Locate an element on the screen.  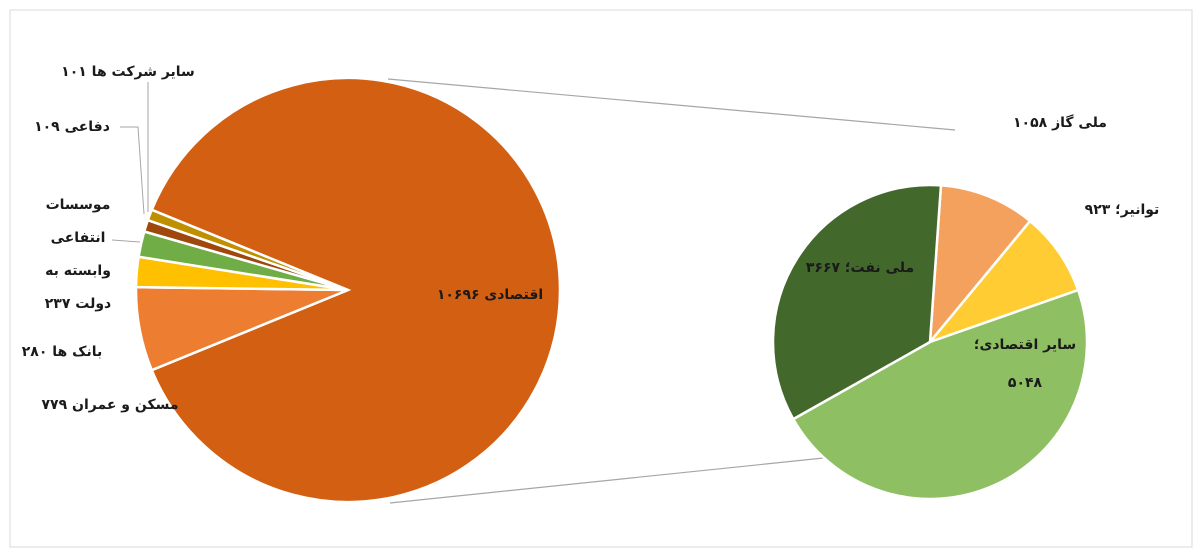
slice-label: ۵۰۴۸ is located at coordinates (1025, 383).